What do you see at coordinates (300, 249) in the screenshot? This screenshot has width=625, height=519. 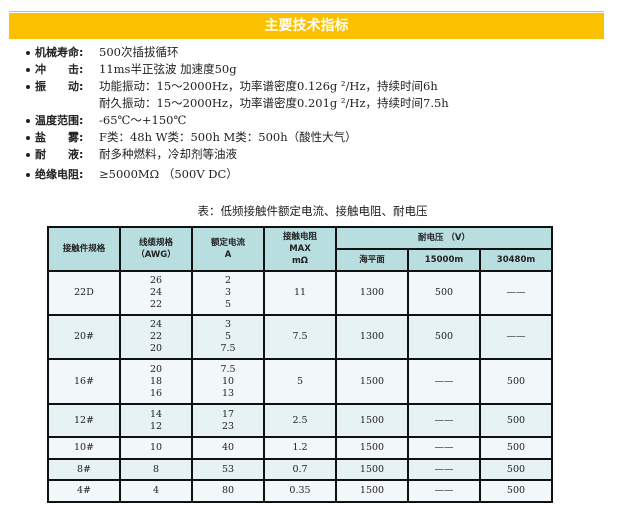 I see `header-resistance: 接触电阻 MAX mΩ` at bounding box center [300, 249].